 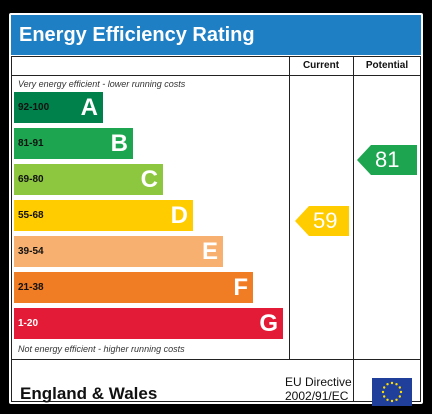 I want to click on band-c: 69-80 C, so click(x=88, y=179).